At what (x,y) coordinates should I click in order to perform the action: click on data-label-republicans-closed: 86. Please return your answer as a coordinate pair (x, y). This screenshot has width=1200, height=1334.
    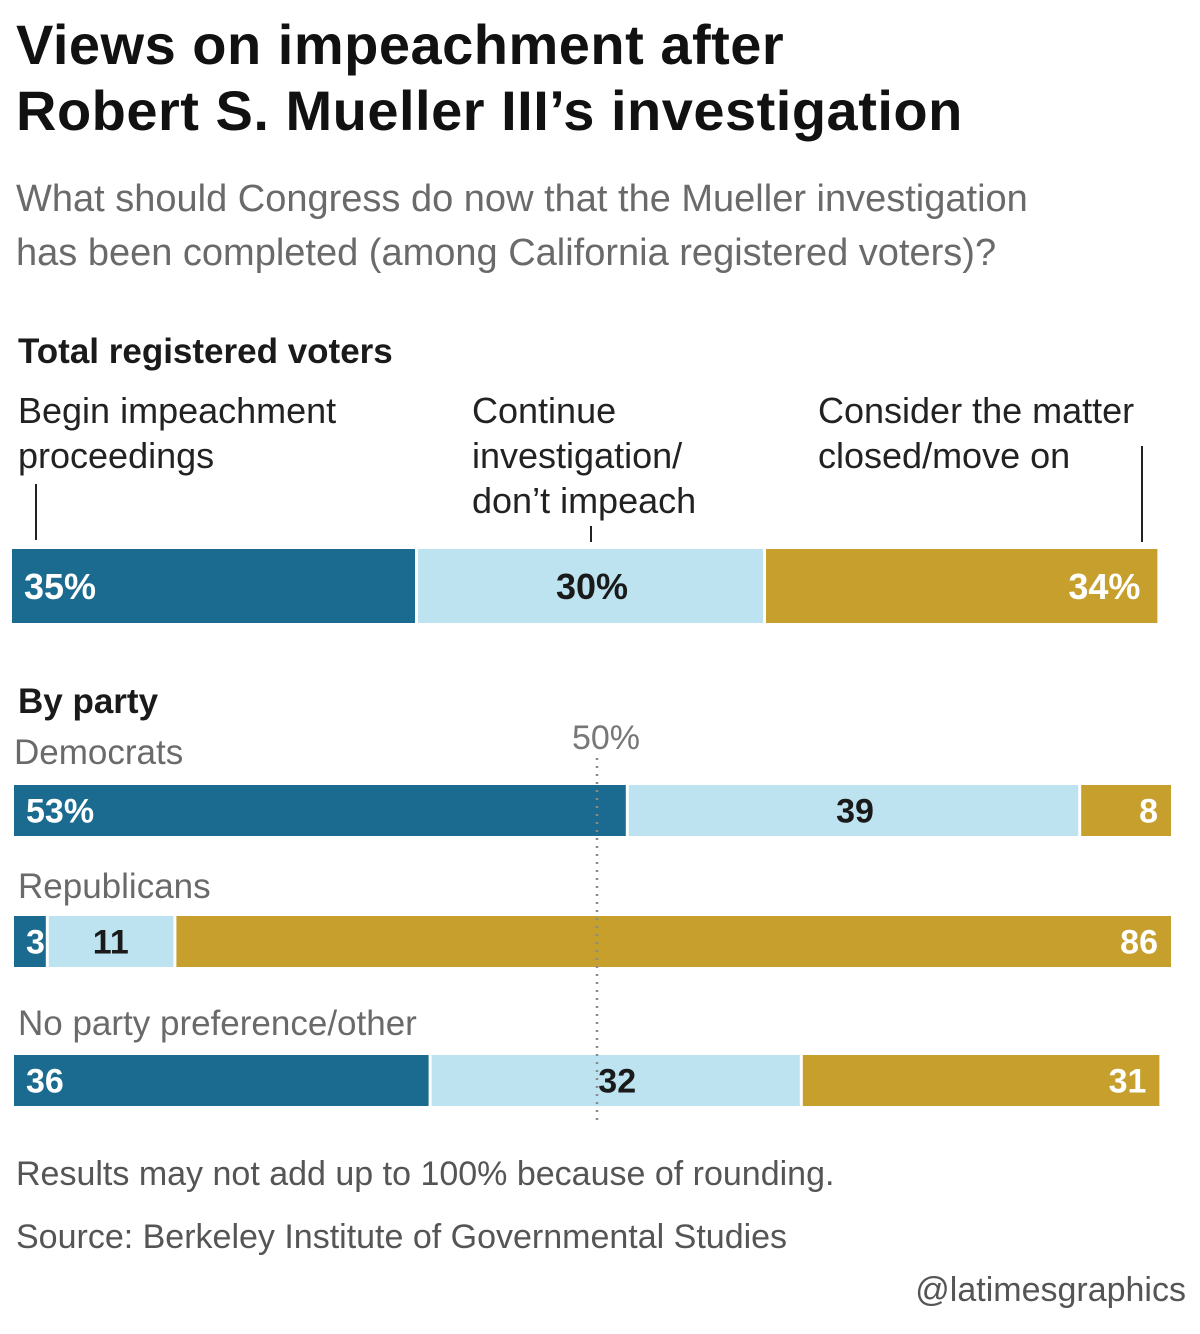
    Looking at the image, I should click on (1139, 943).